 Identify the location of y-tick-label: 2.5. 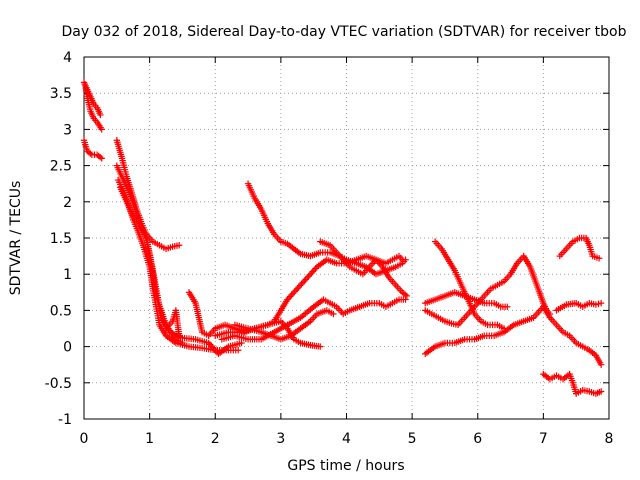
(61, 167).